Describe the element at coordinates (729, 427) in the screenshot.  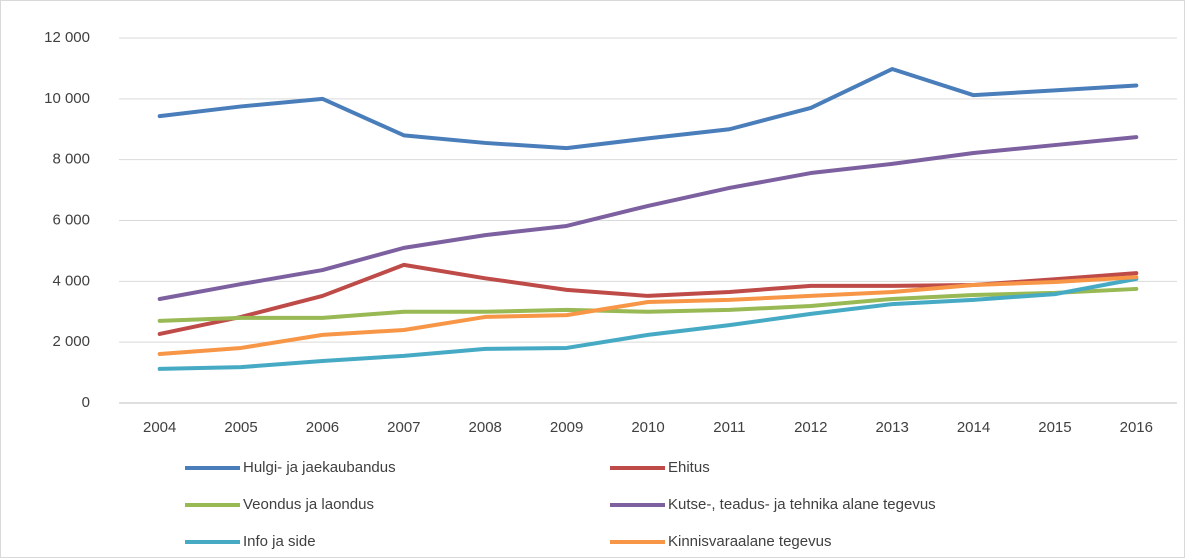
I see `x-tick-label: 2011` at that location.